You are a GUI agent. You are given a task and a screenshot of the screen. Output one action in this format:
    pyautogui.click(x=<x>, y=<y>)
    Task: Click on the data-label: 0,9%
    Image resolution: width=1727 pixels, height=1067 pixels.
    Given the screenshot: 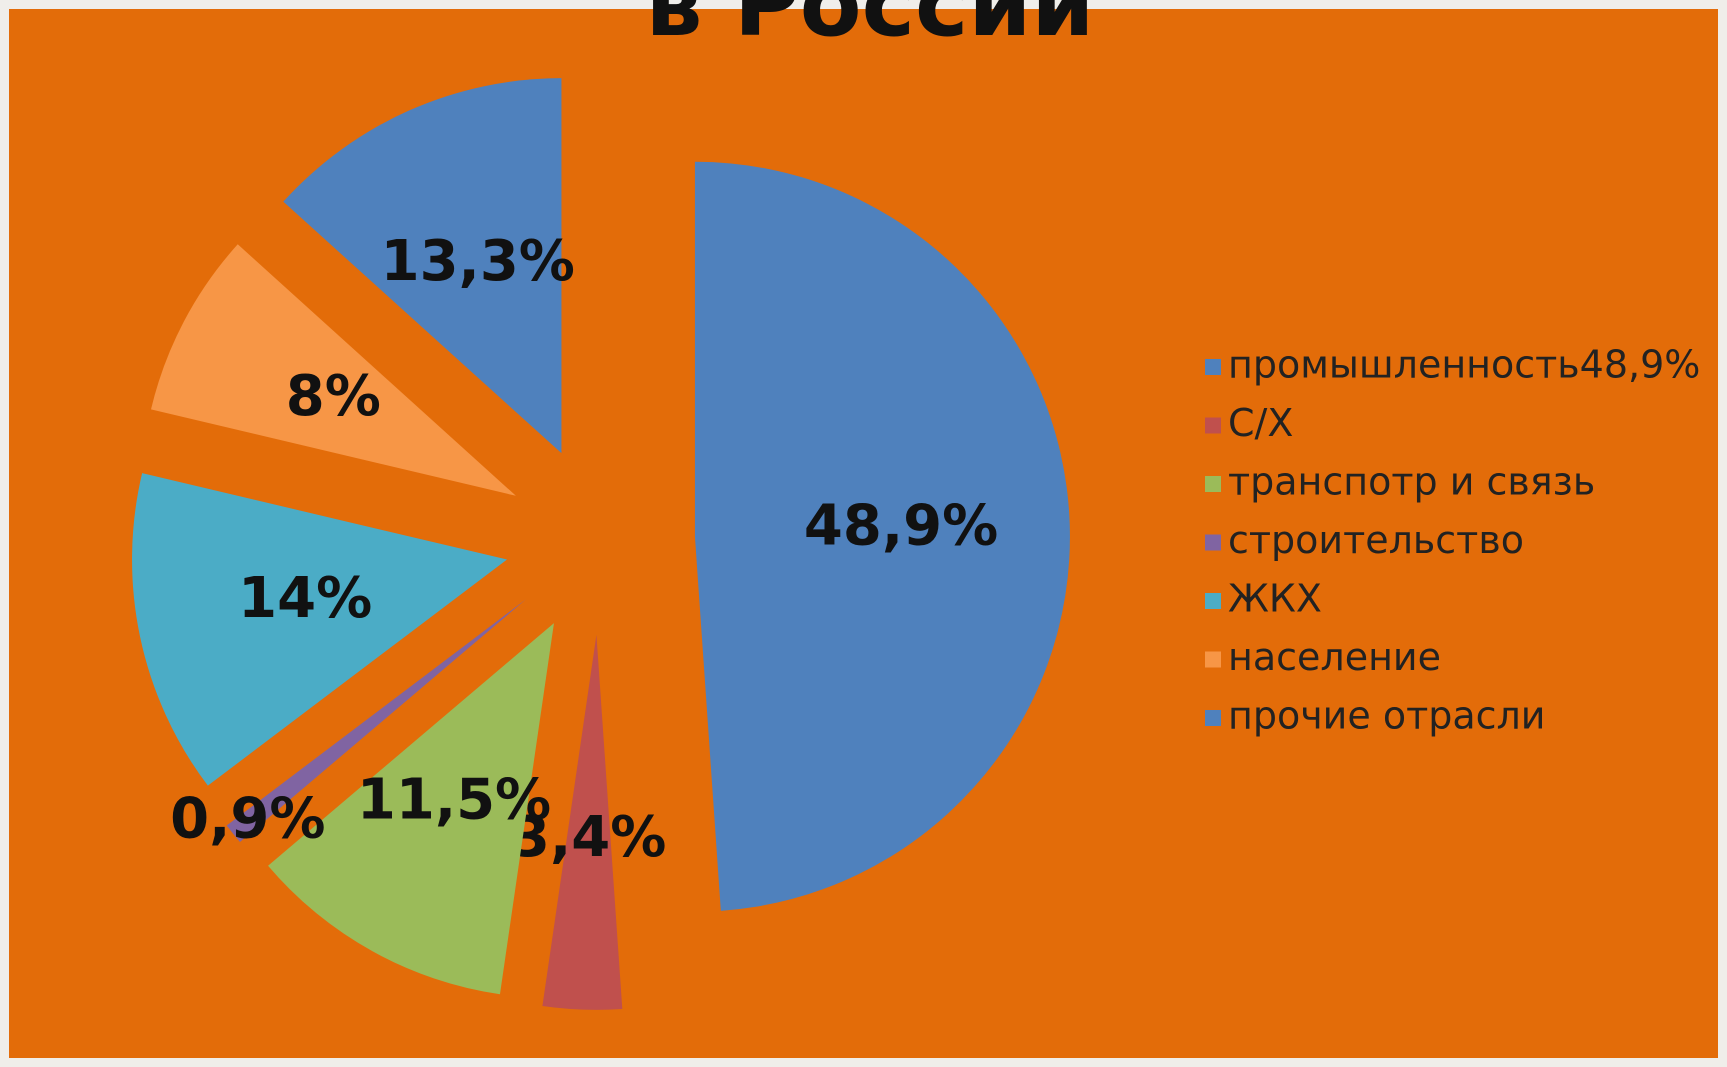 What is the action you would take?
    pyautogui.click(x=247, y=818)
    